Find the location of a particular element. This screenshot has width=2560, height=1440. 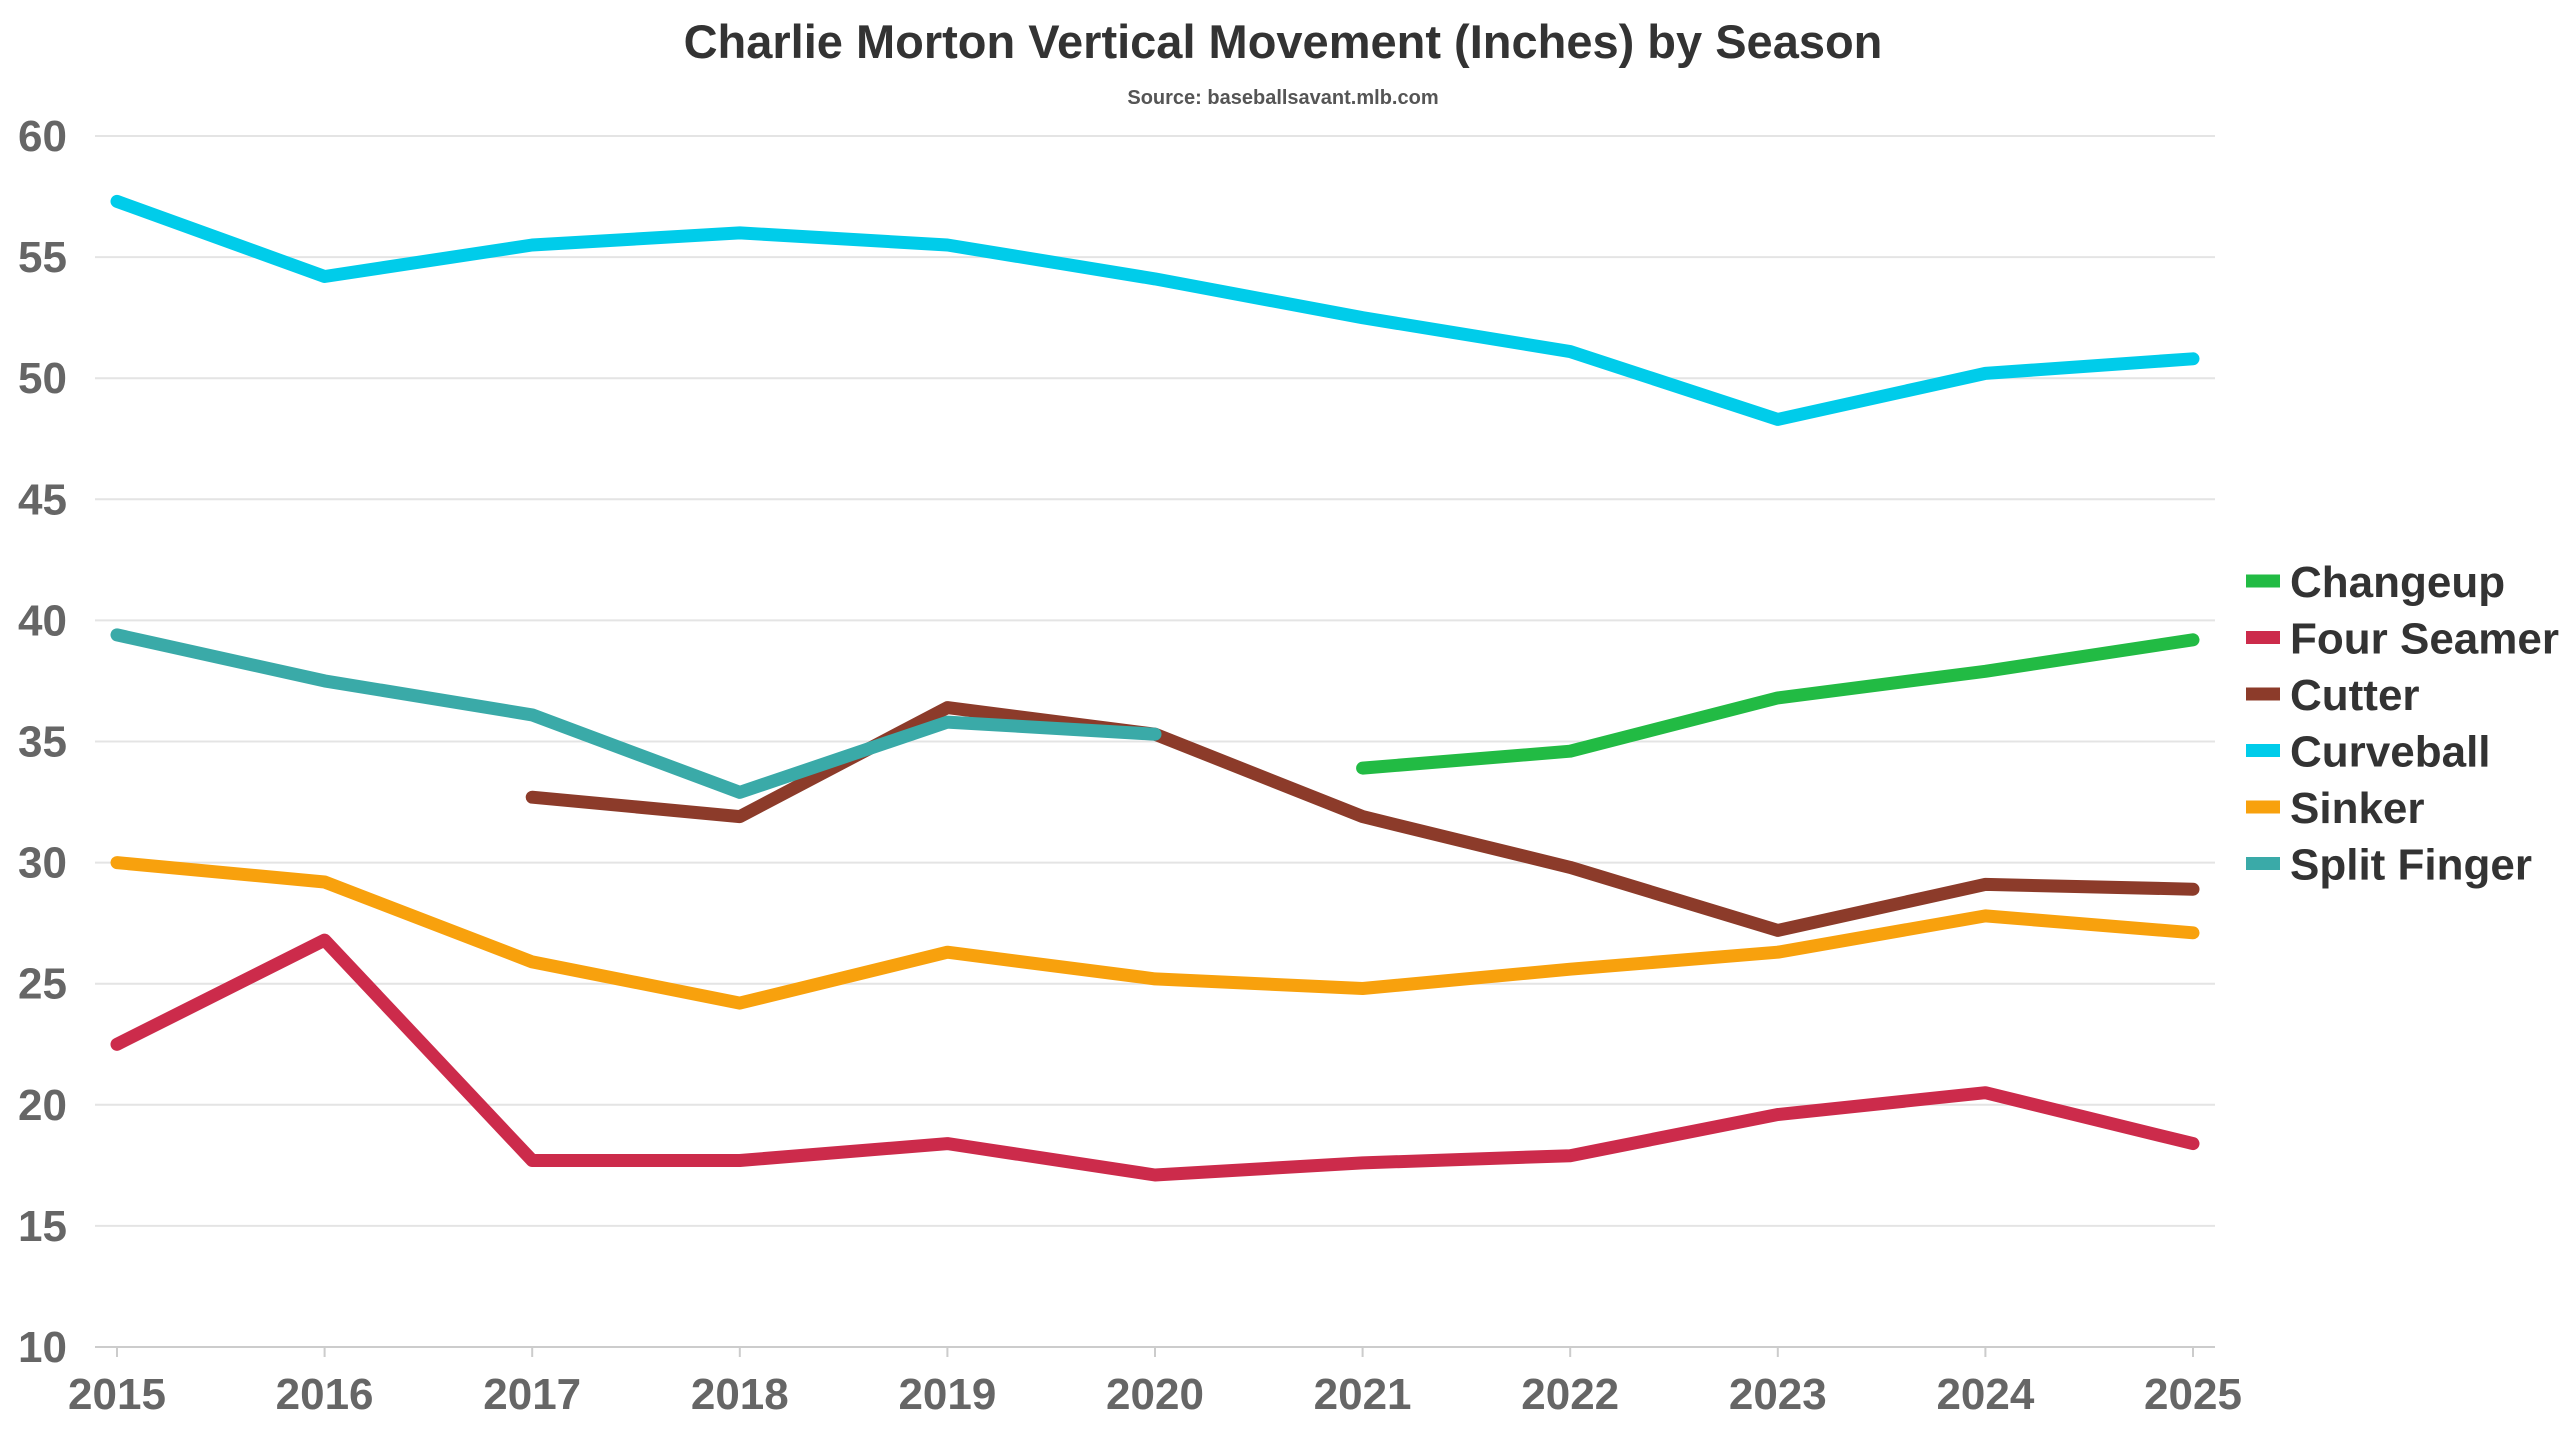

legend-item-four-seamer: Four Seamer is located at coordinates (2402, 639).